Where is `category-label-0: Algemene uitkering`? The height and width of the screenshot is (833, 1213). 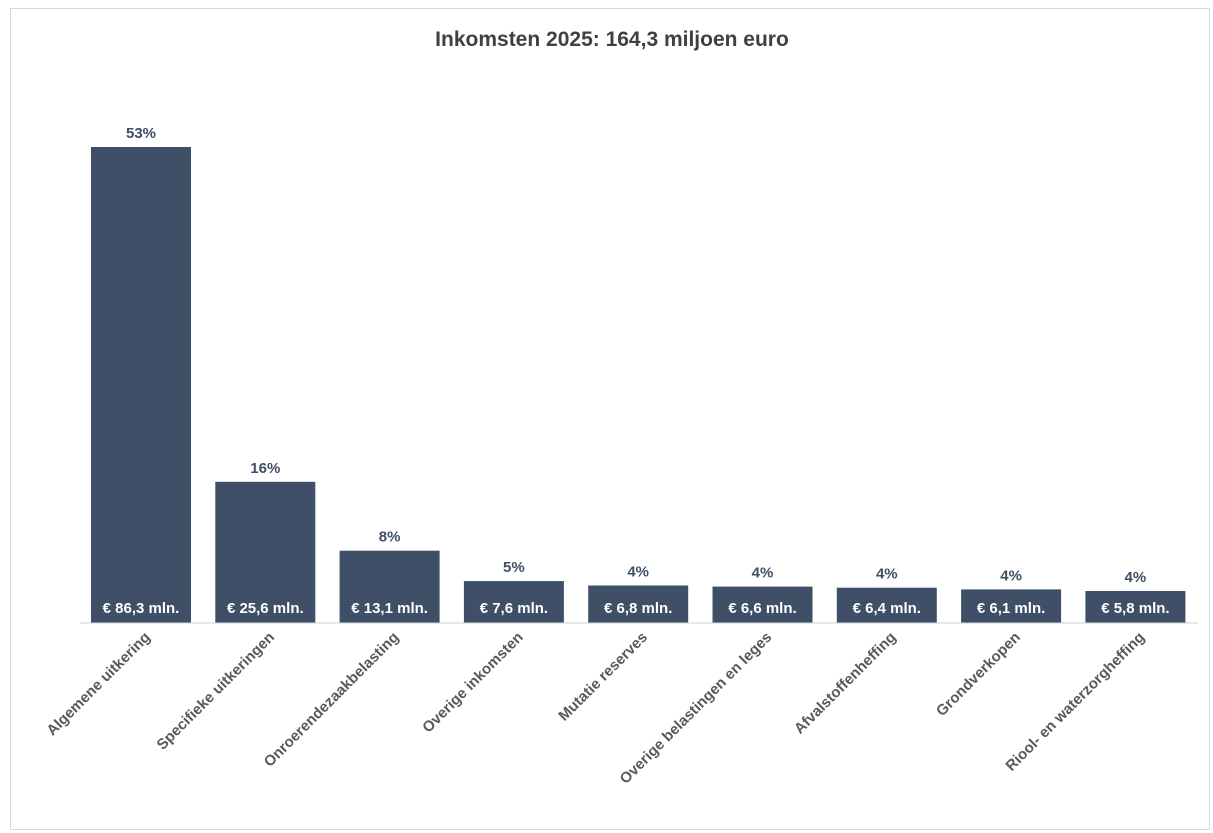 category-label-0: Algemene uitkering is located at coordinates (98, 684).